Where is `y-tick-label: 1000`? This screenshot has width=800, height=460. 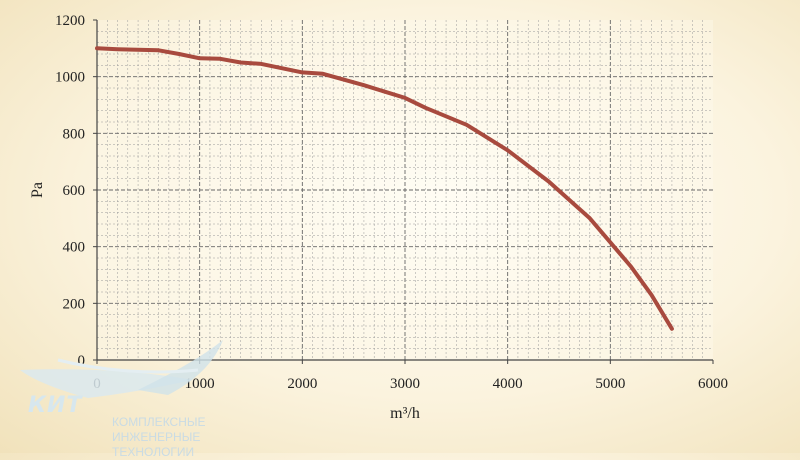 y-tick-label: 1000 is located at coordinates (70, 78).